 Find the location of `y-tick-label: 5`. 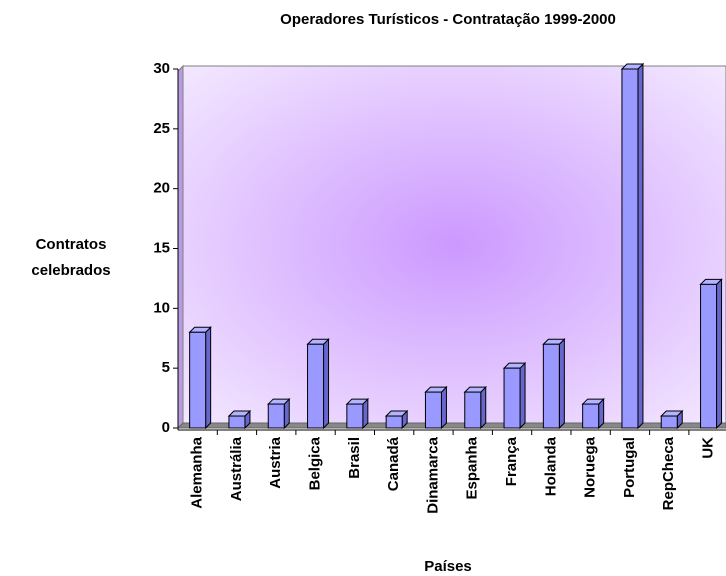

y-tick-label: 5 is located at coordinates (166, 367).